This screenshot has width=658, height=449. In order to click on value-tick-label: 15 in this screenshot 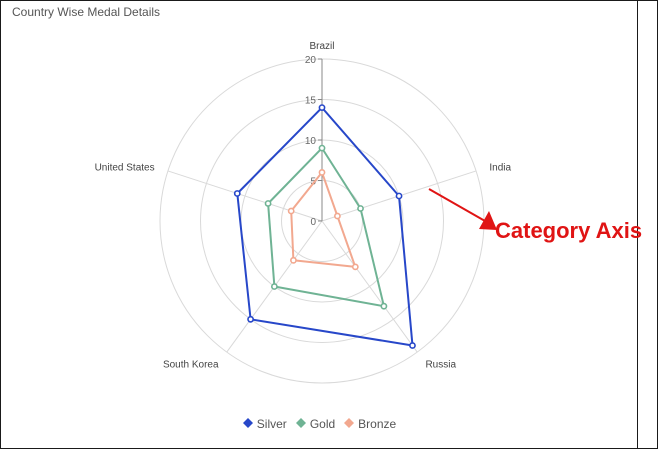, I will do `click(311, 101)`.